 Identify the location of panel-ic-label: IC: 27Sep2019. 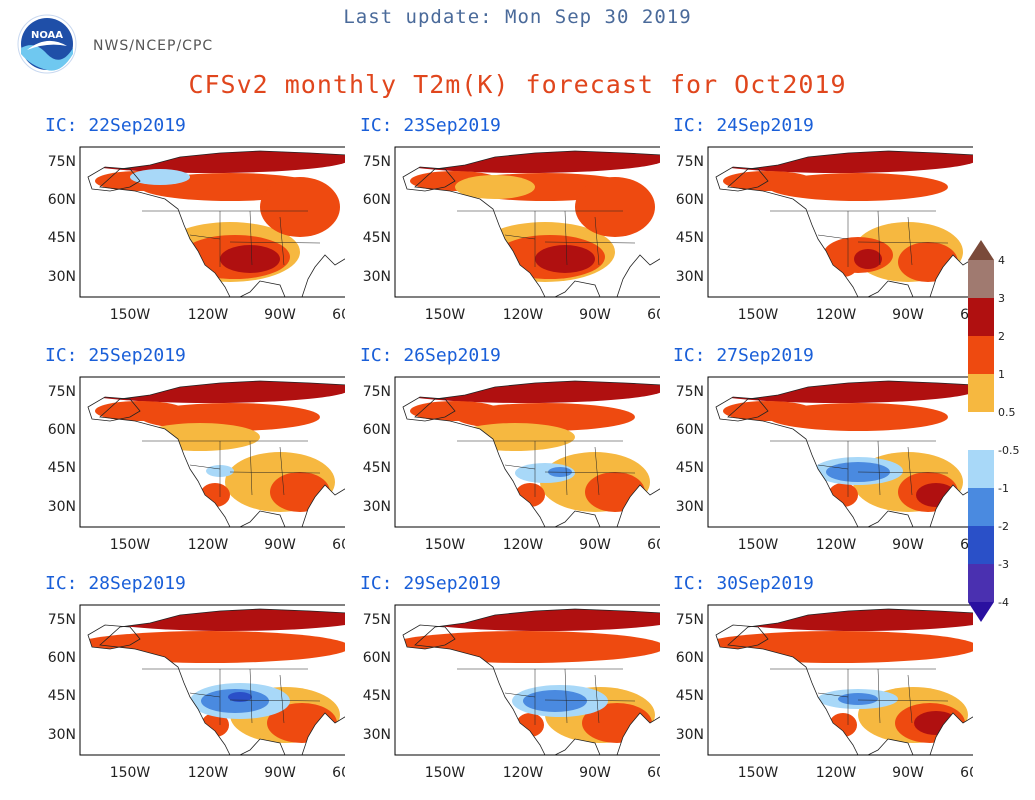
(743, 355).